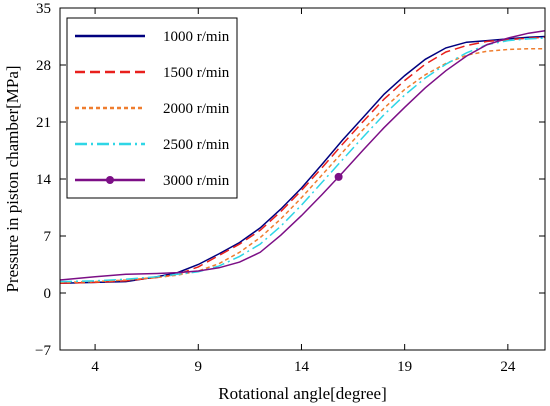  What do you see at coordinates (43, 9) in the screenshot?
I see `y-tick-label: 35` at bounding box center [43, 9].